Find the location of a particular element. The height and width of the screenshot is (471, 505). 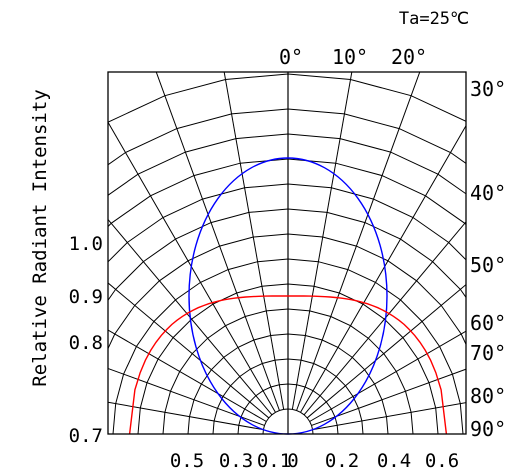

bottom-tick-label: 0.2 is located at coordinates (342, 460).